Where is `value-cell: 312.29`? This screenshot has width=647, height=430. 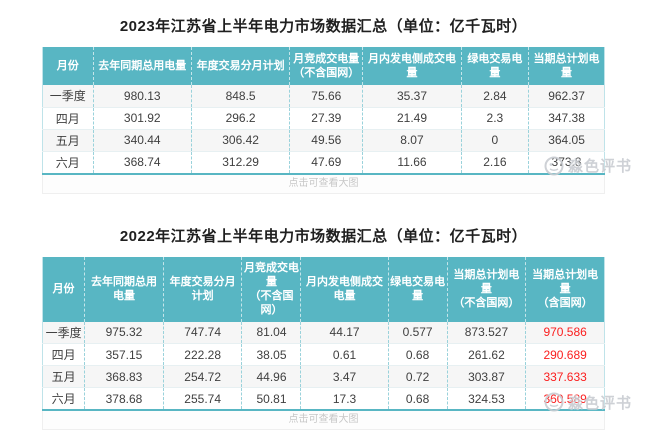
value-cell: 312.29 is located at coordinates (240, 162).